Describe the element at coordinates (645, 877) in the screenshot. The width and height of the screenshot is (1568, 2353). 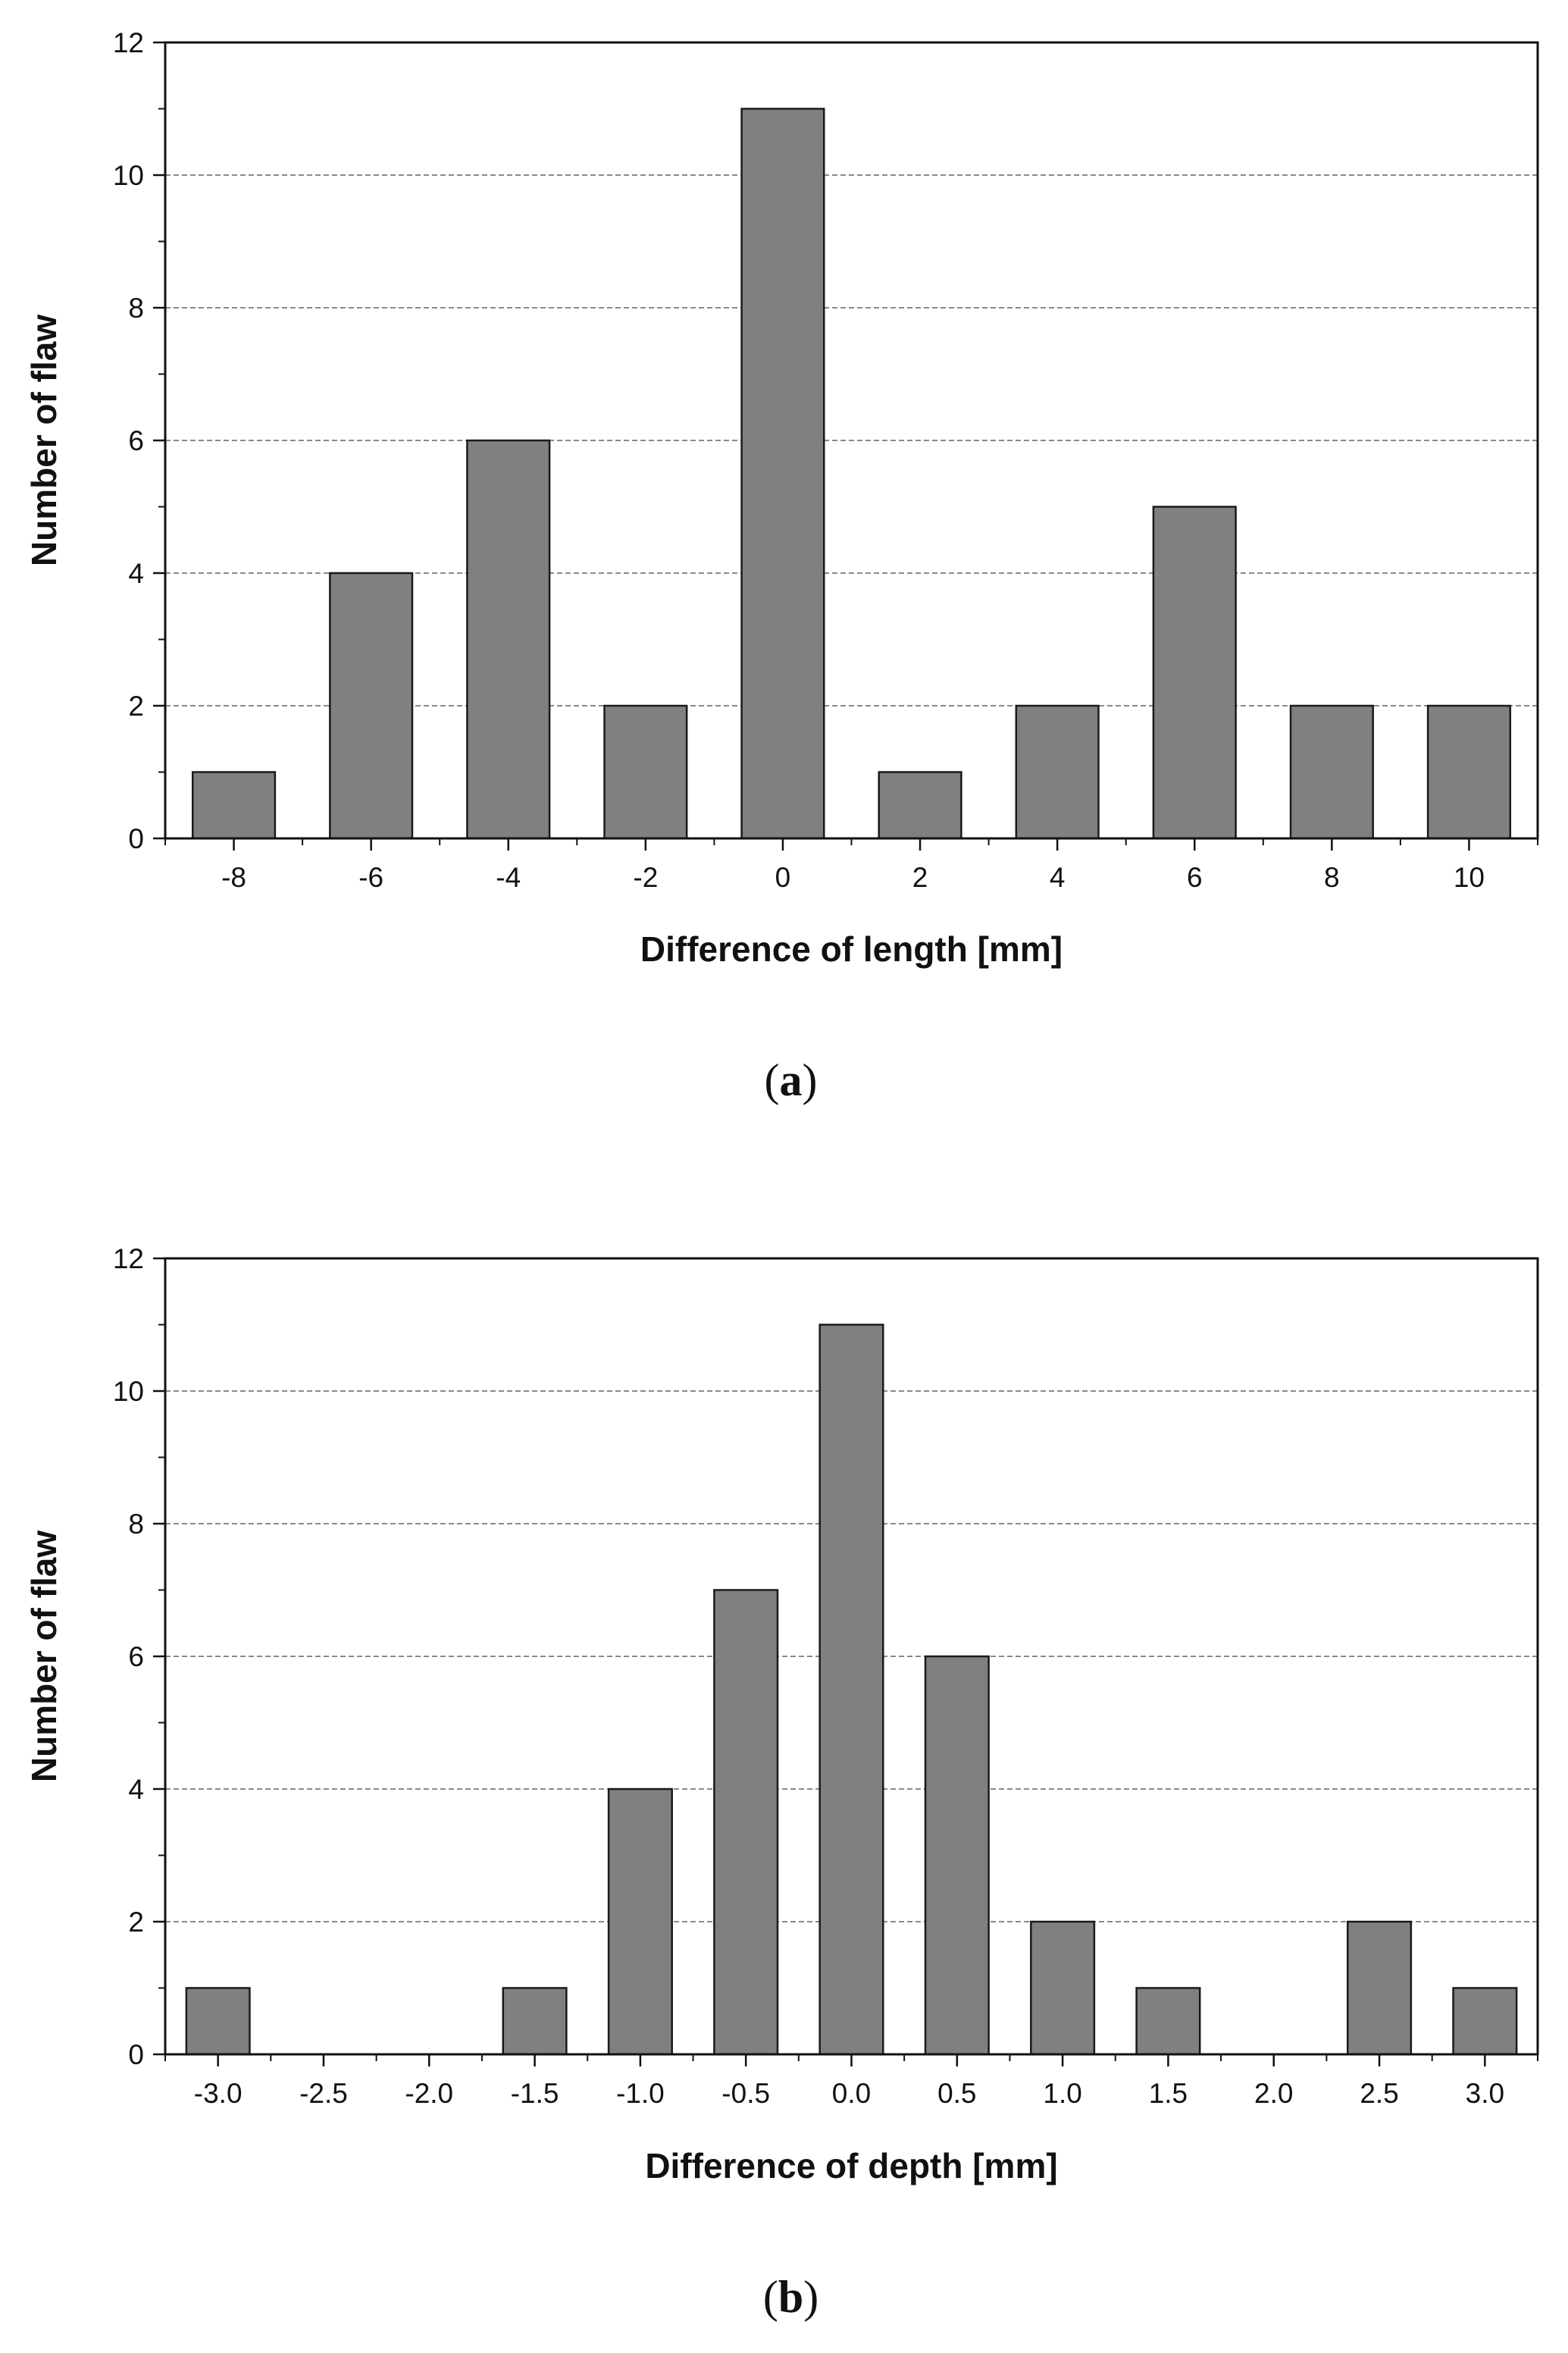
I see `x-tick-label: -2` at that location.